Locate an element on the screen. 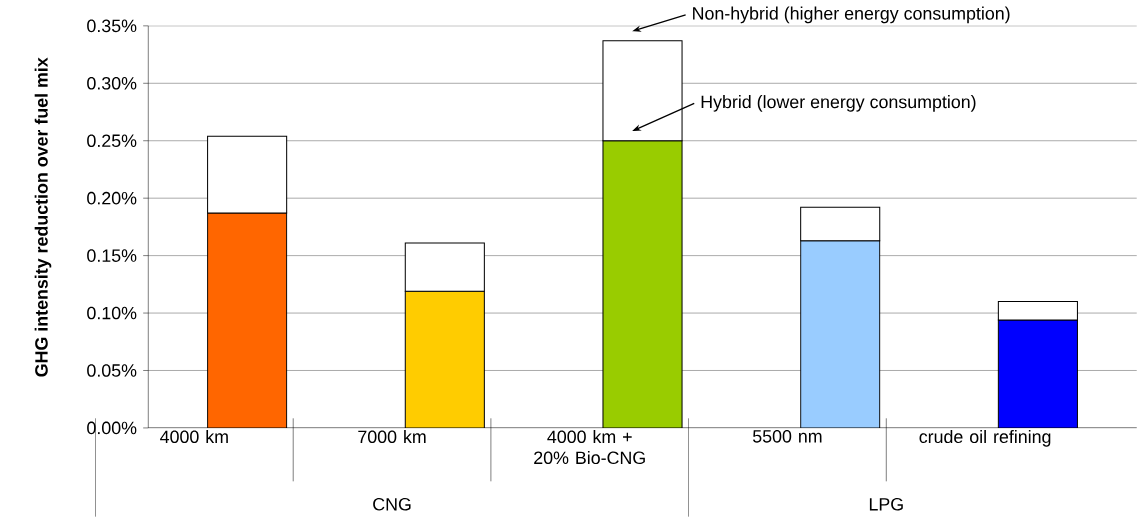 The image size is (1137, 517). y-tick-label: 0.30% is located at coordinates (112, 83).